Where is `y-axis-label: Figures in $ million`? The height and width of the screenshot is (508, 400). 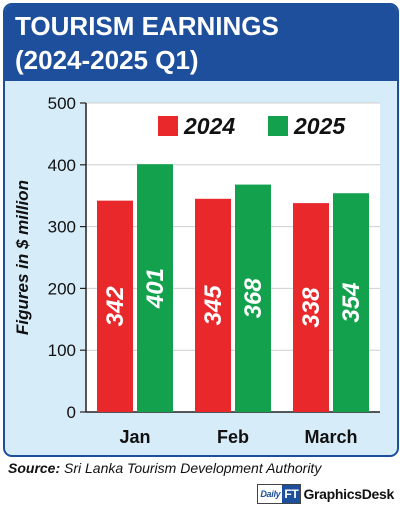 y-axis-label: Figures in $ million is located at coordinates (22, 257).